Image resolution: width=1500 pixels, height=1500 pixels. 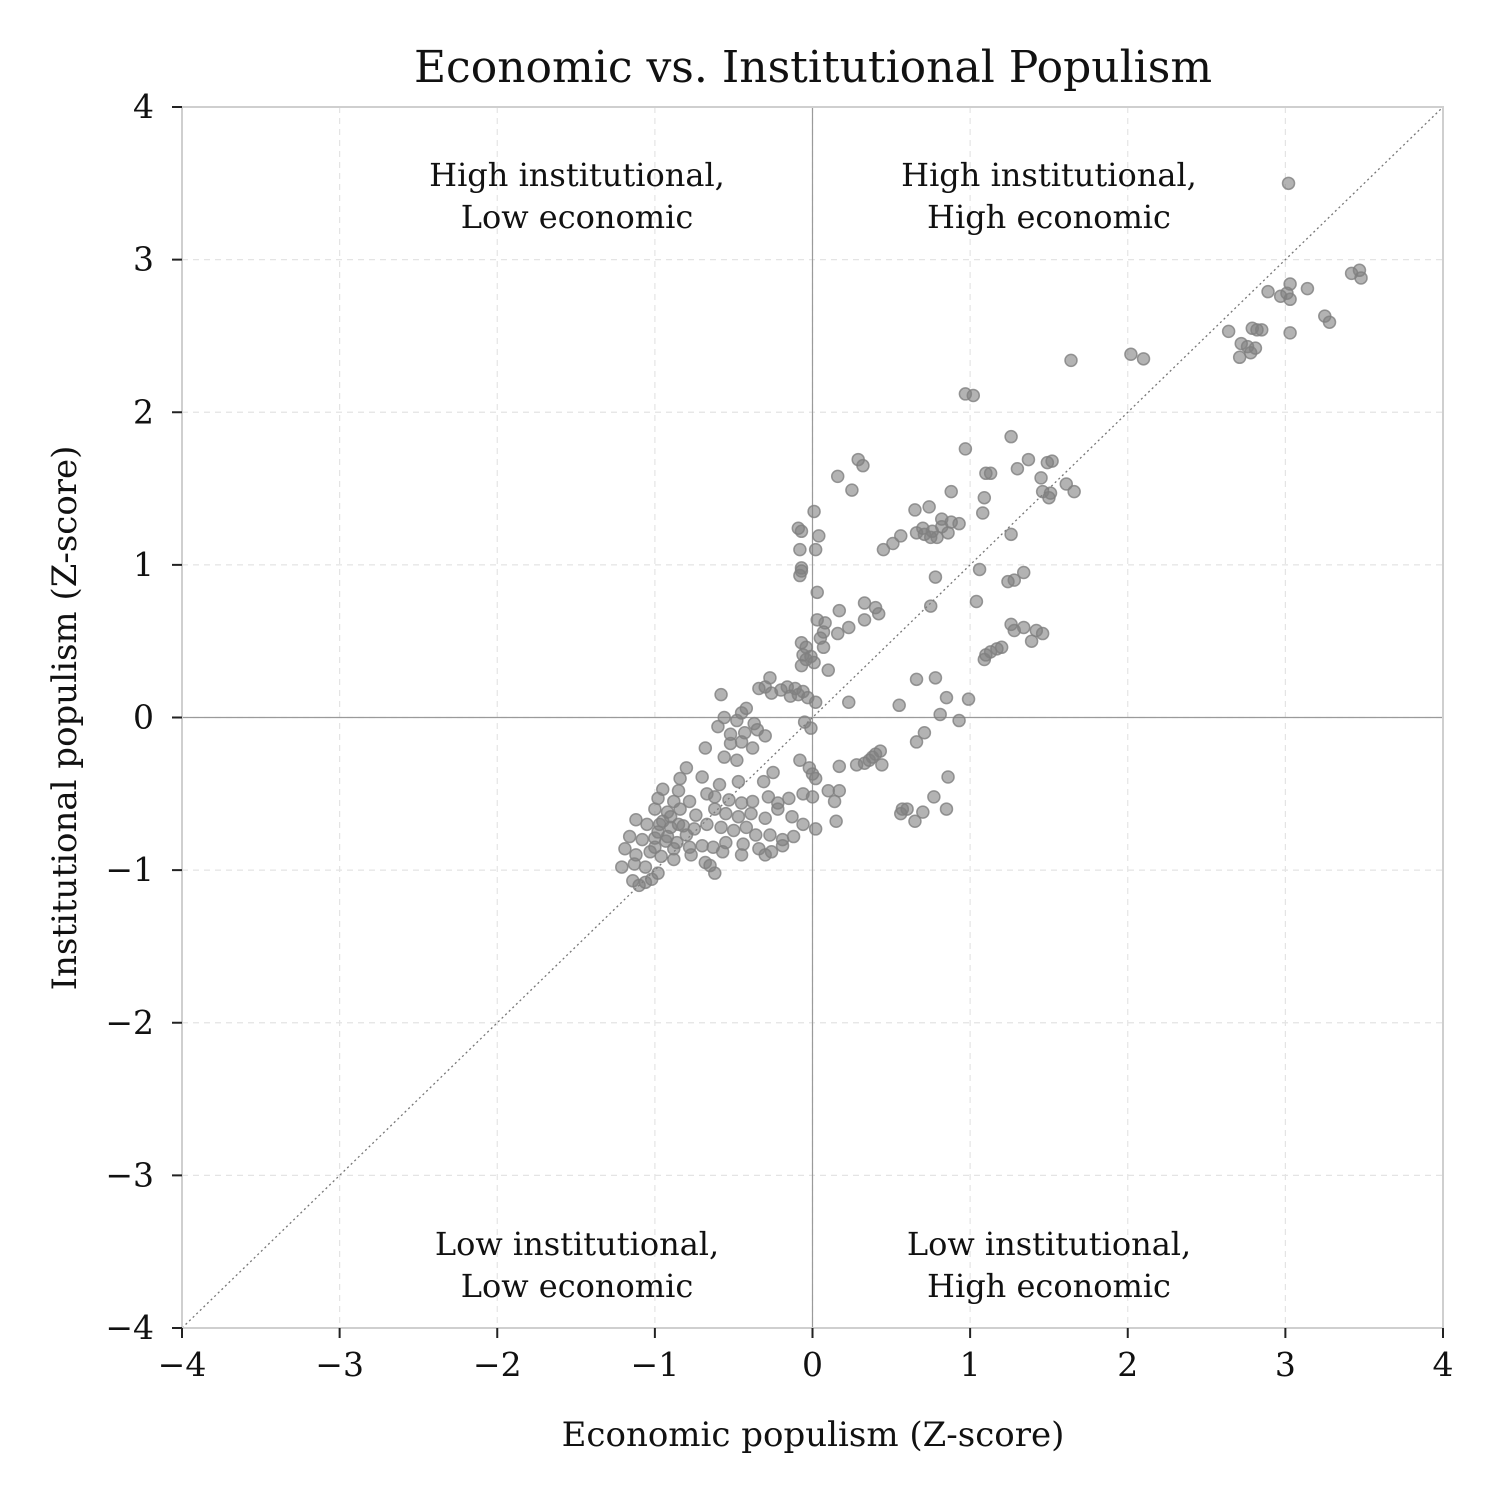 What do you see at coordinates (1127, 1364) in the screenshot?
I see `x-tick-label: 2` at bounding box center [1127, 1364].